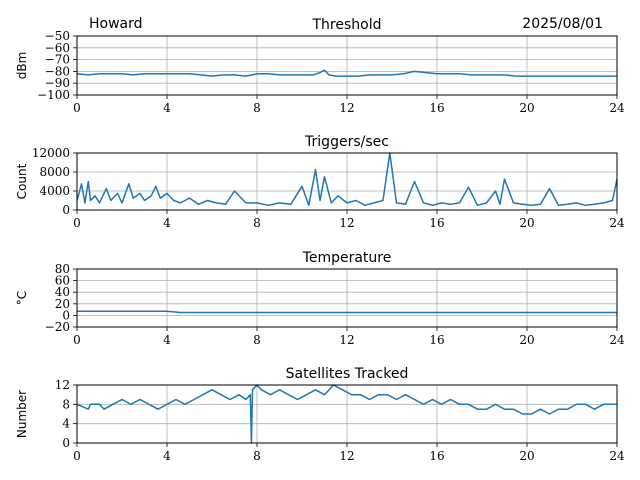 The image size is (640, 480). I want to click on threshold-ylabel: dBm, so click(22, 66).